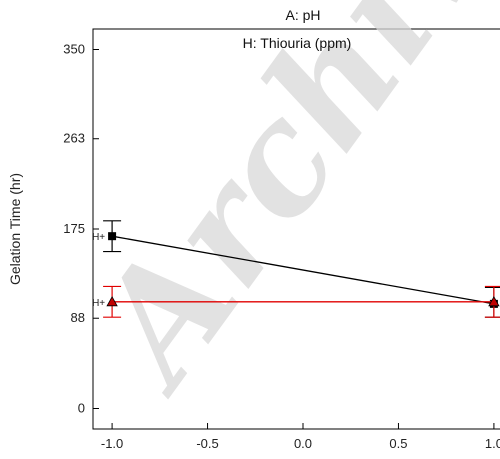 The width and height of the screenshot is (500, 459). I want to click on y-tick-label-263: 263, so click(74, 138).